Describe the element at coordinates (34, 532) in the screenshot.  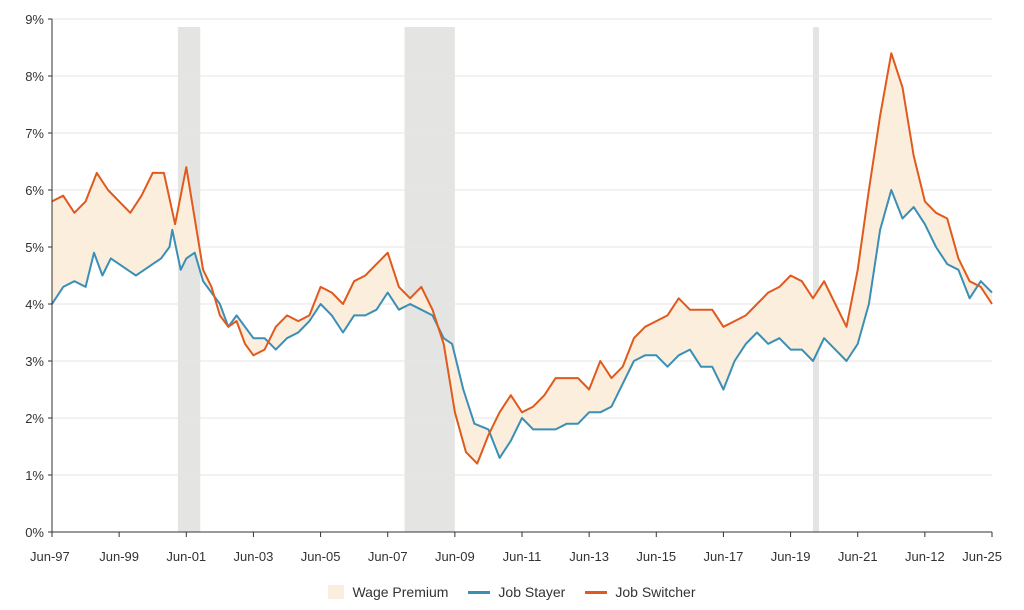
I see `y-tick-label: 0%` at that location.